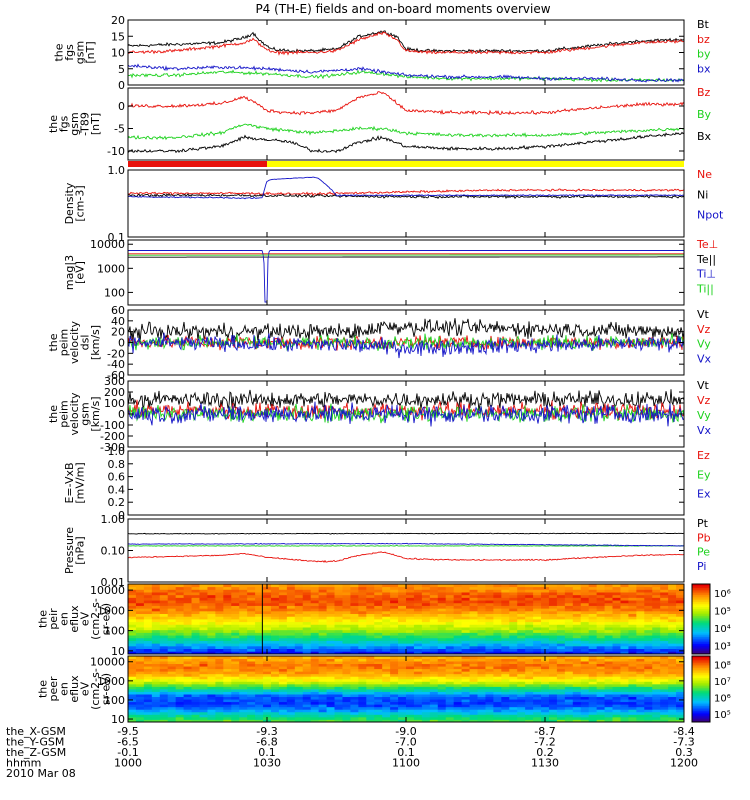  Describe the element at coordinates (406, 56) in the screenshot. I see `series-group` at that location.